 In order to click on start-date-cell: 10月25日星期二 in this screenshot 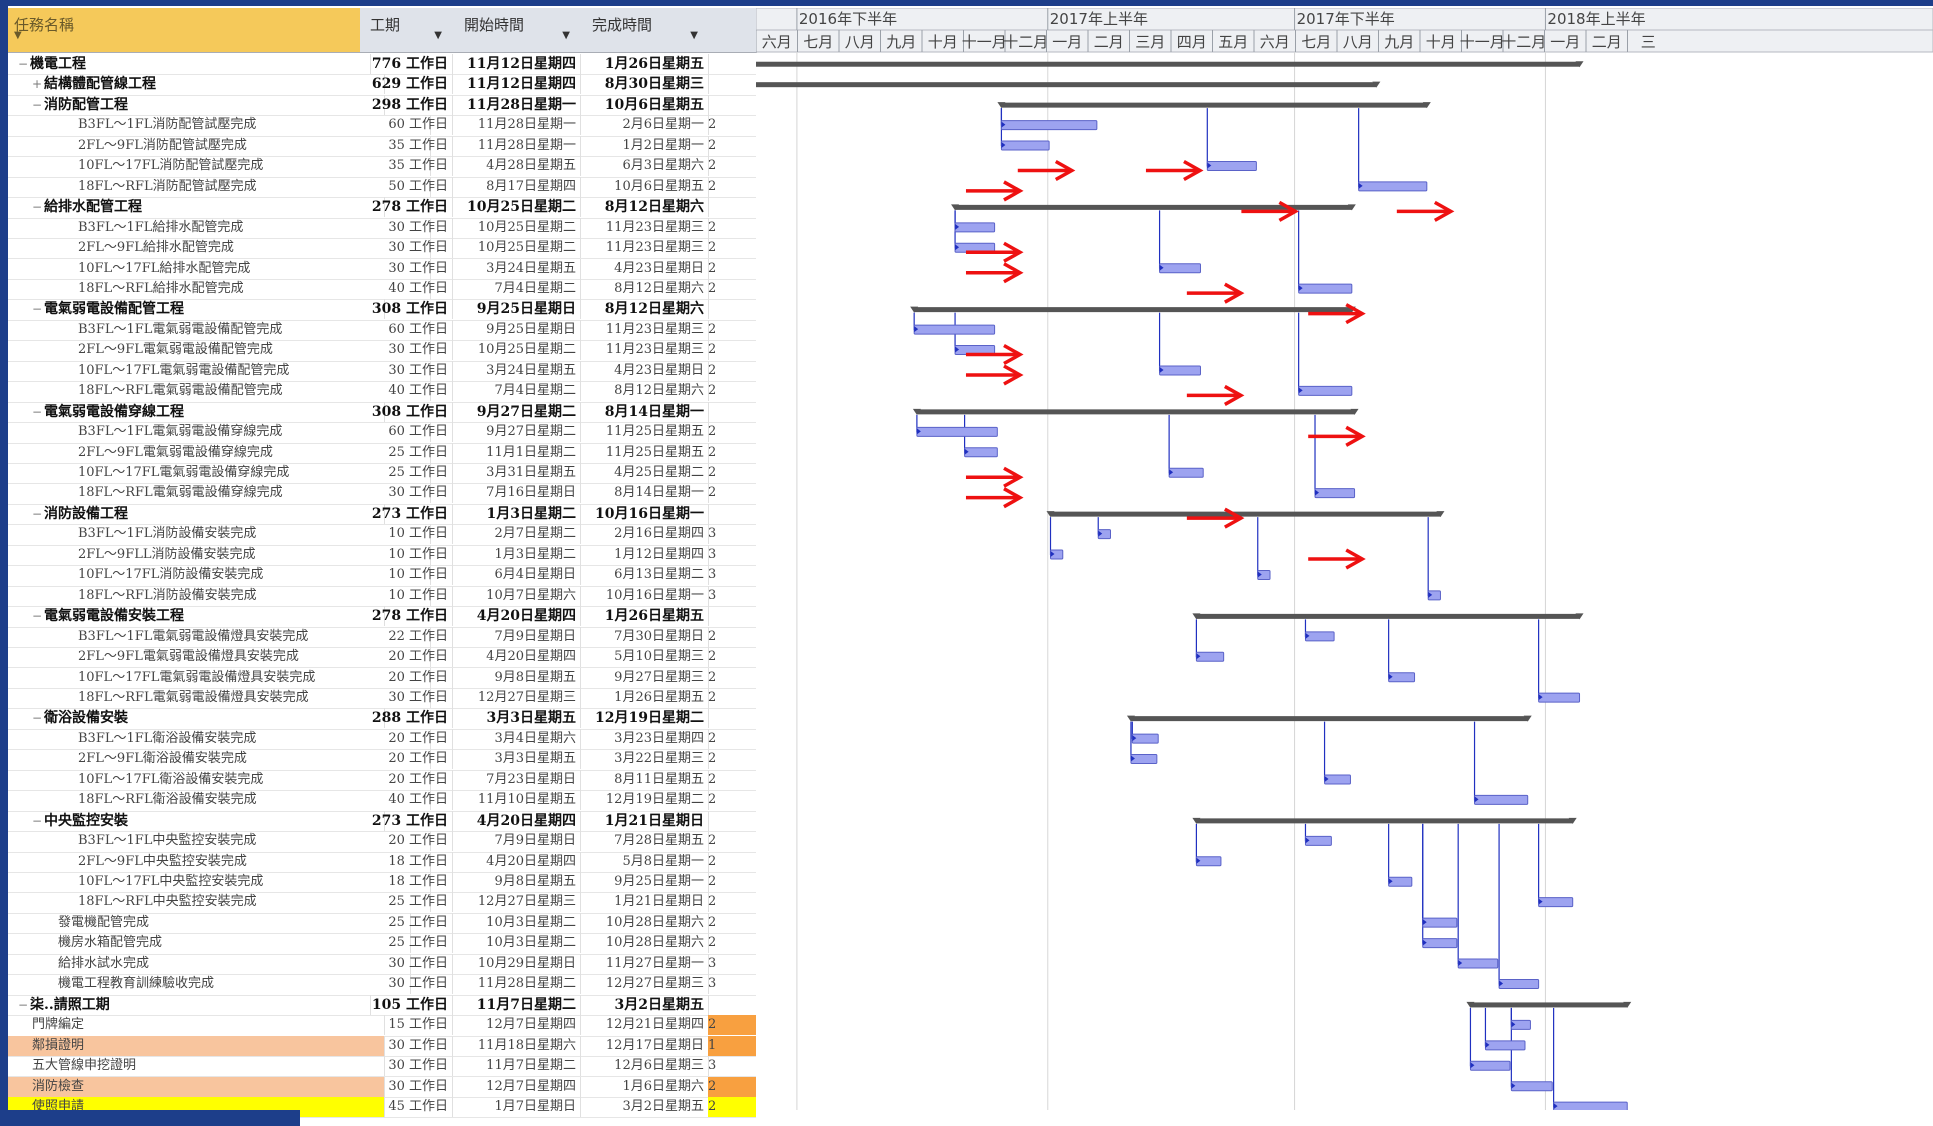, I will do `click(516, 207)`.